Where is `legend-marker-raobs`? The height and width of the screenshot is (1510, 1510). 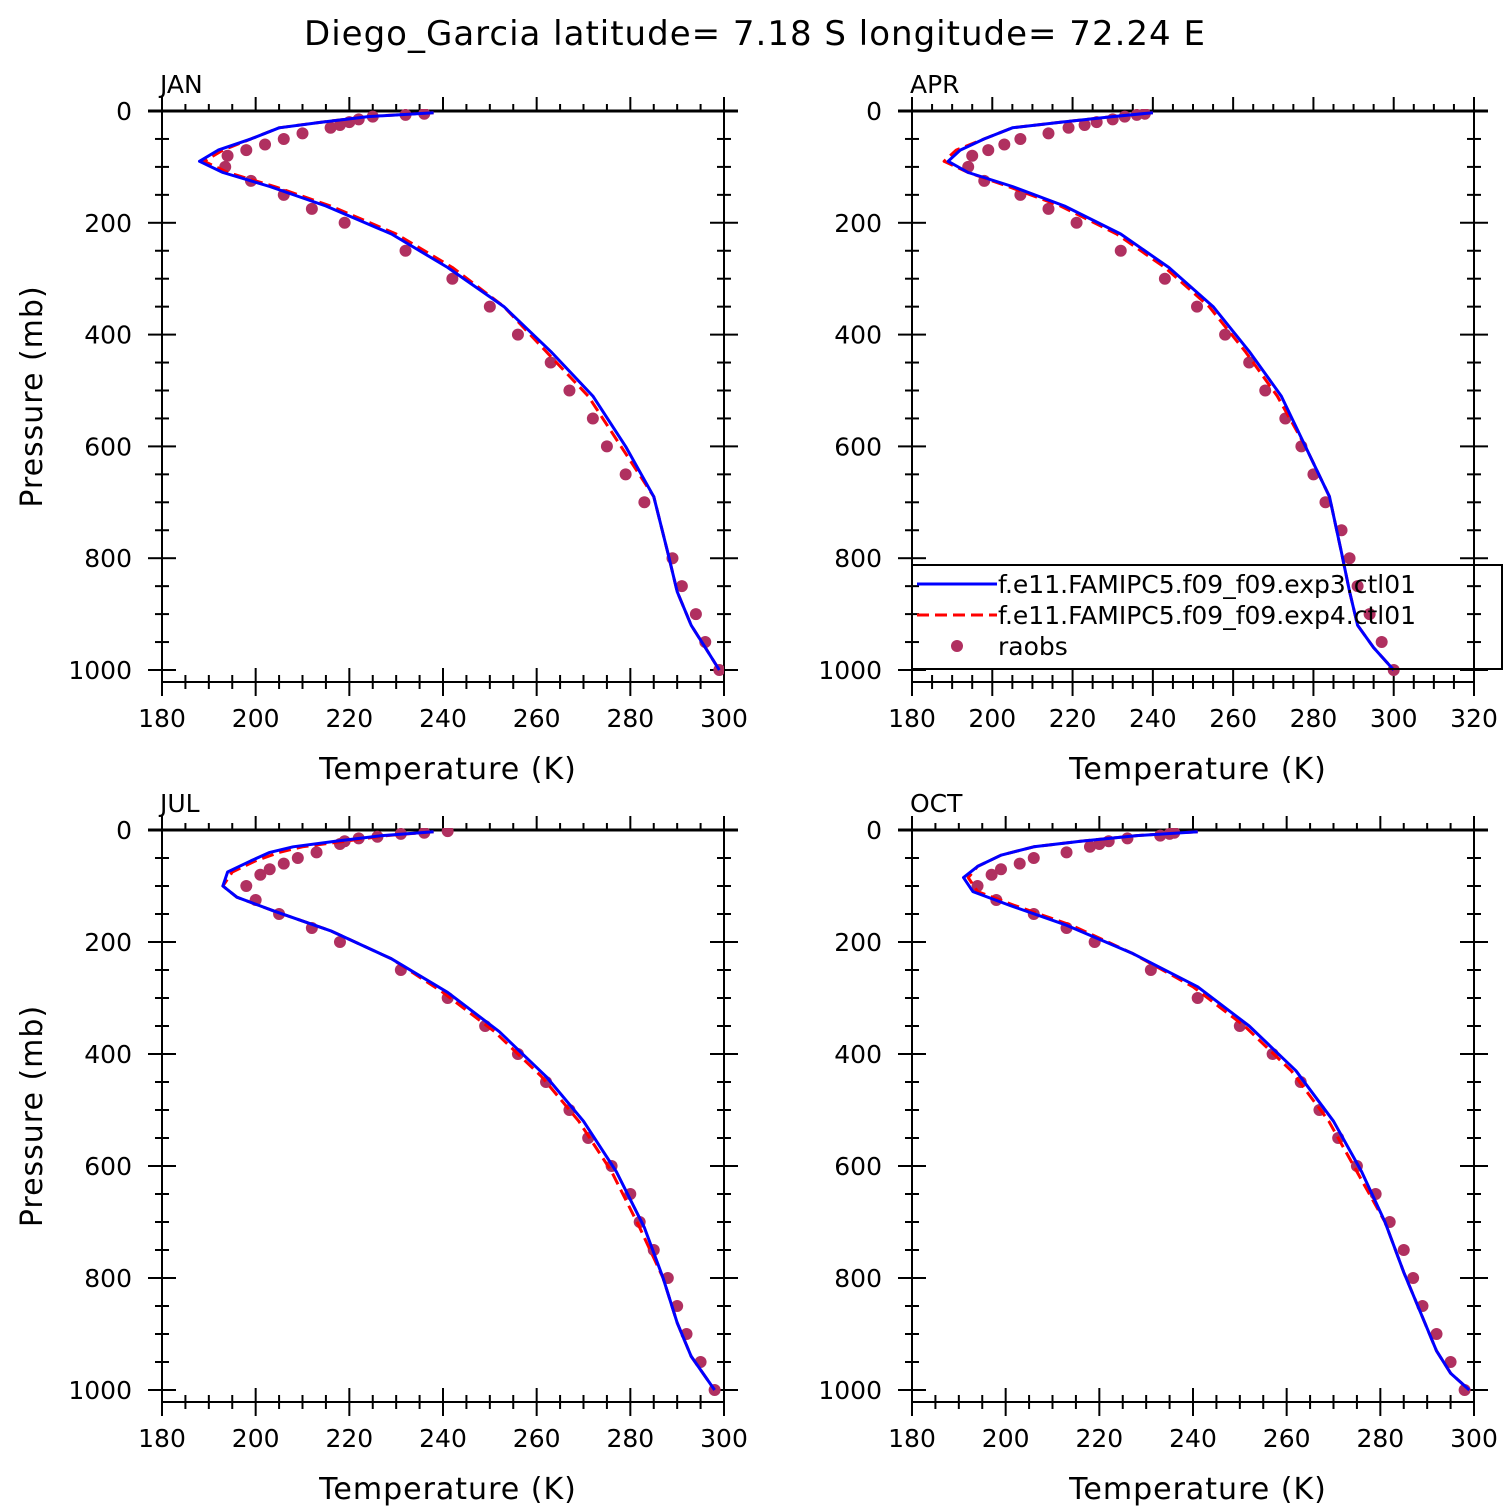 legend-marker-raobs is located at coordinates (957, 646).